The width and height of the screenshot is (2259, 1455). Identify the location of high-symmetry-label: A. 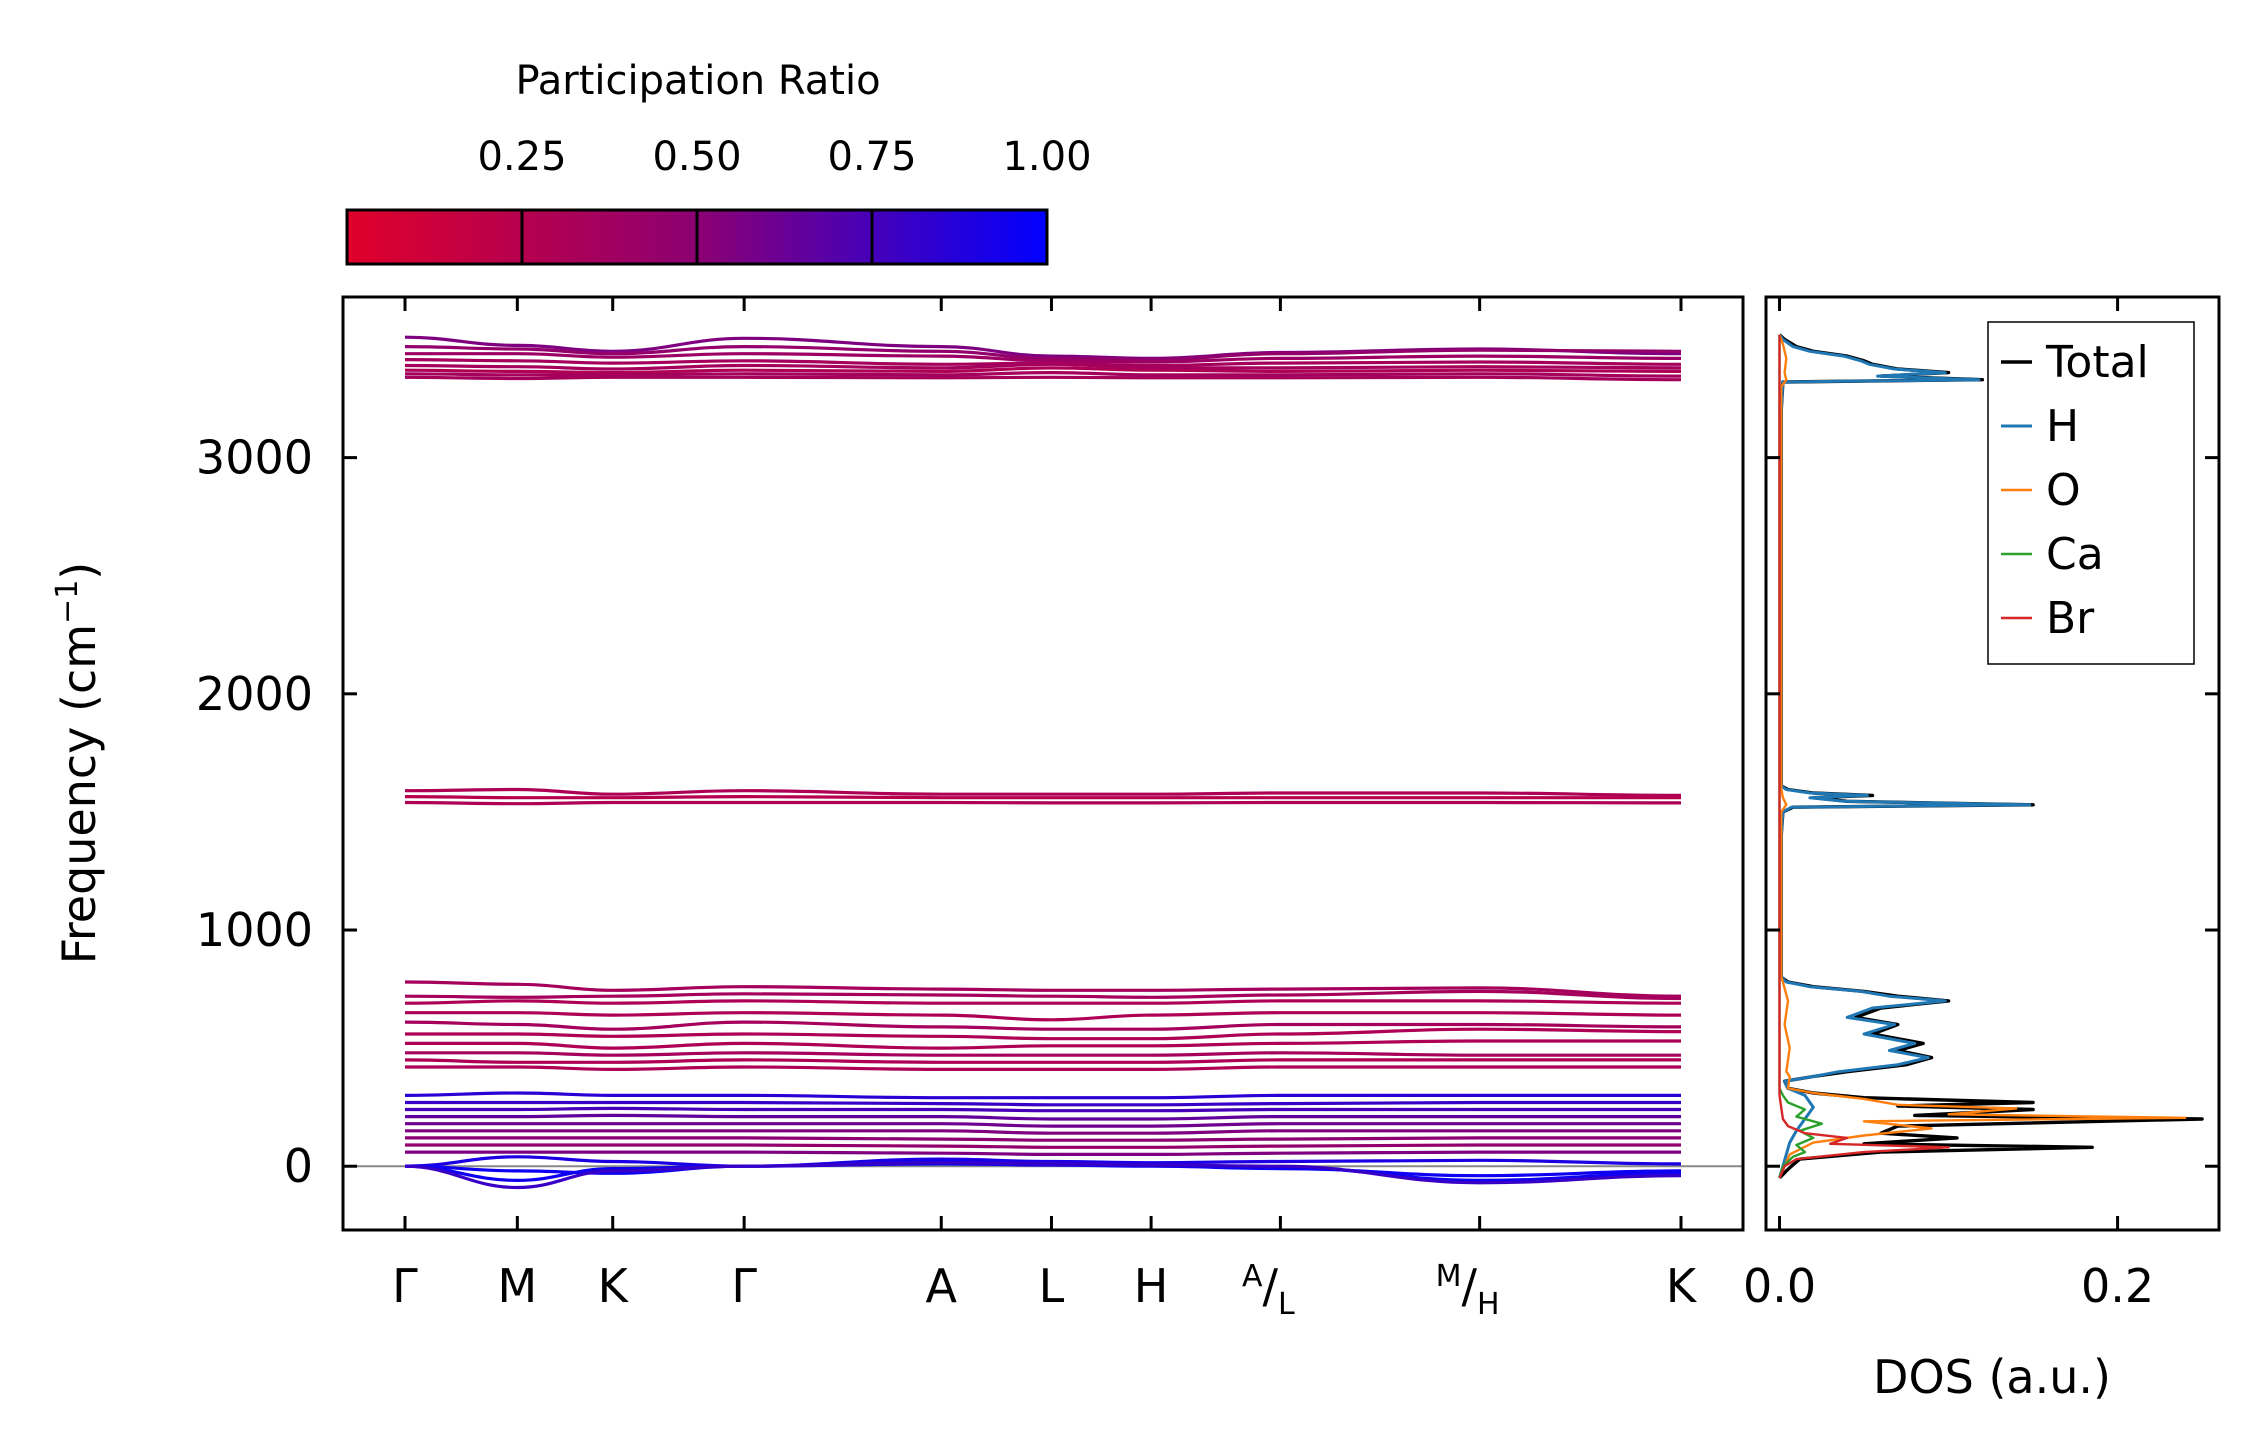
(942, 1286).